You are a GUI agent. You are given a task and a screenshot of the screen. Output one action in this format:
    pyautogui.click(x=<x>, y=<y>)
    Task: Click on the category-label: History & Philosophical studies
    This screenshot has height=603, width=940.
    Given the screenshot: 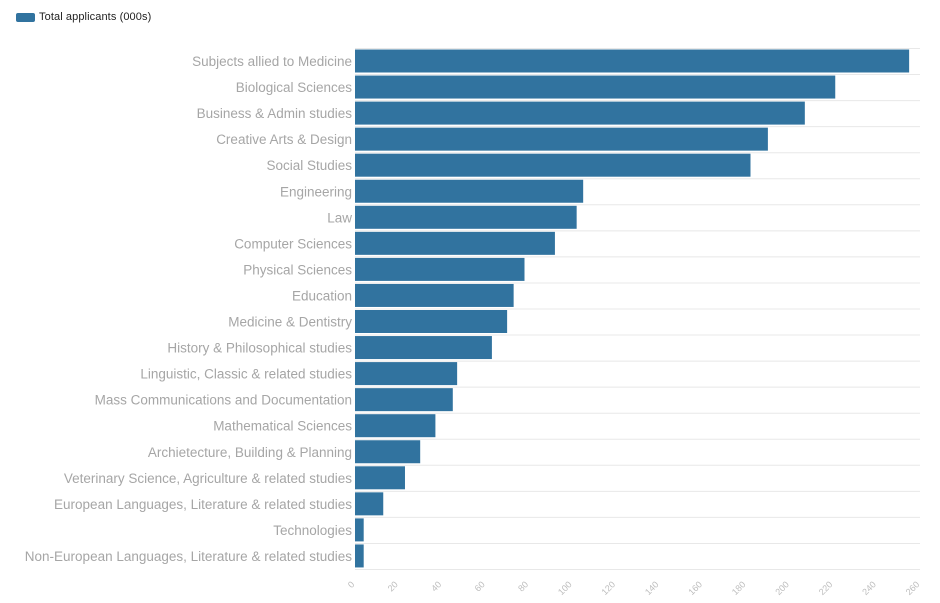 What is the action you would take?
    pyautogui.click(x=259, y=348)
    